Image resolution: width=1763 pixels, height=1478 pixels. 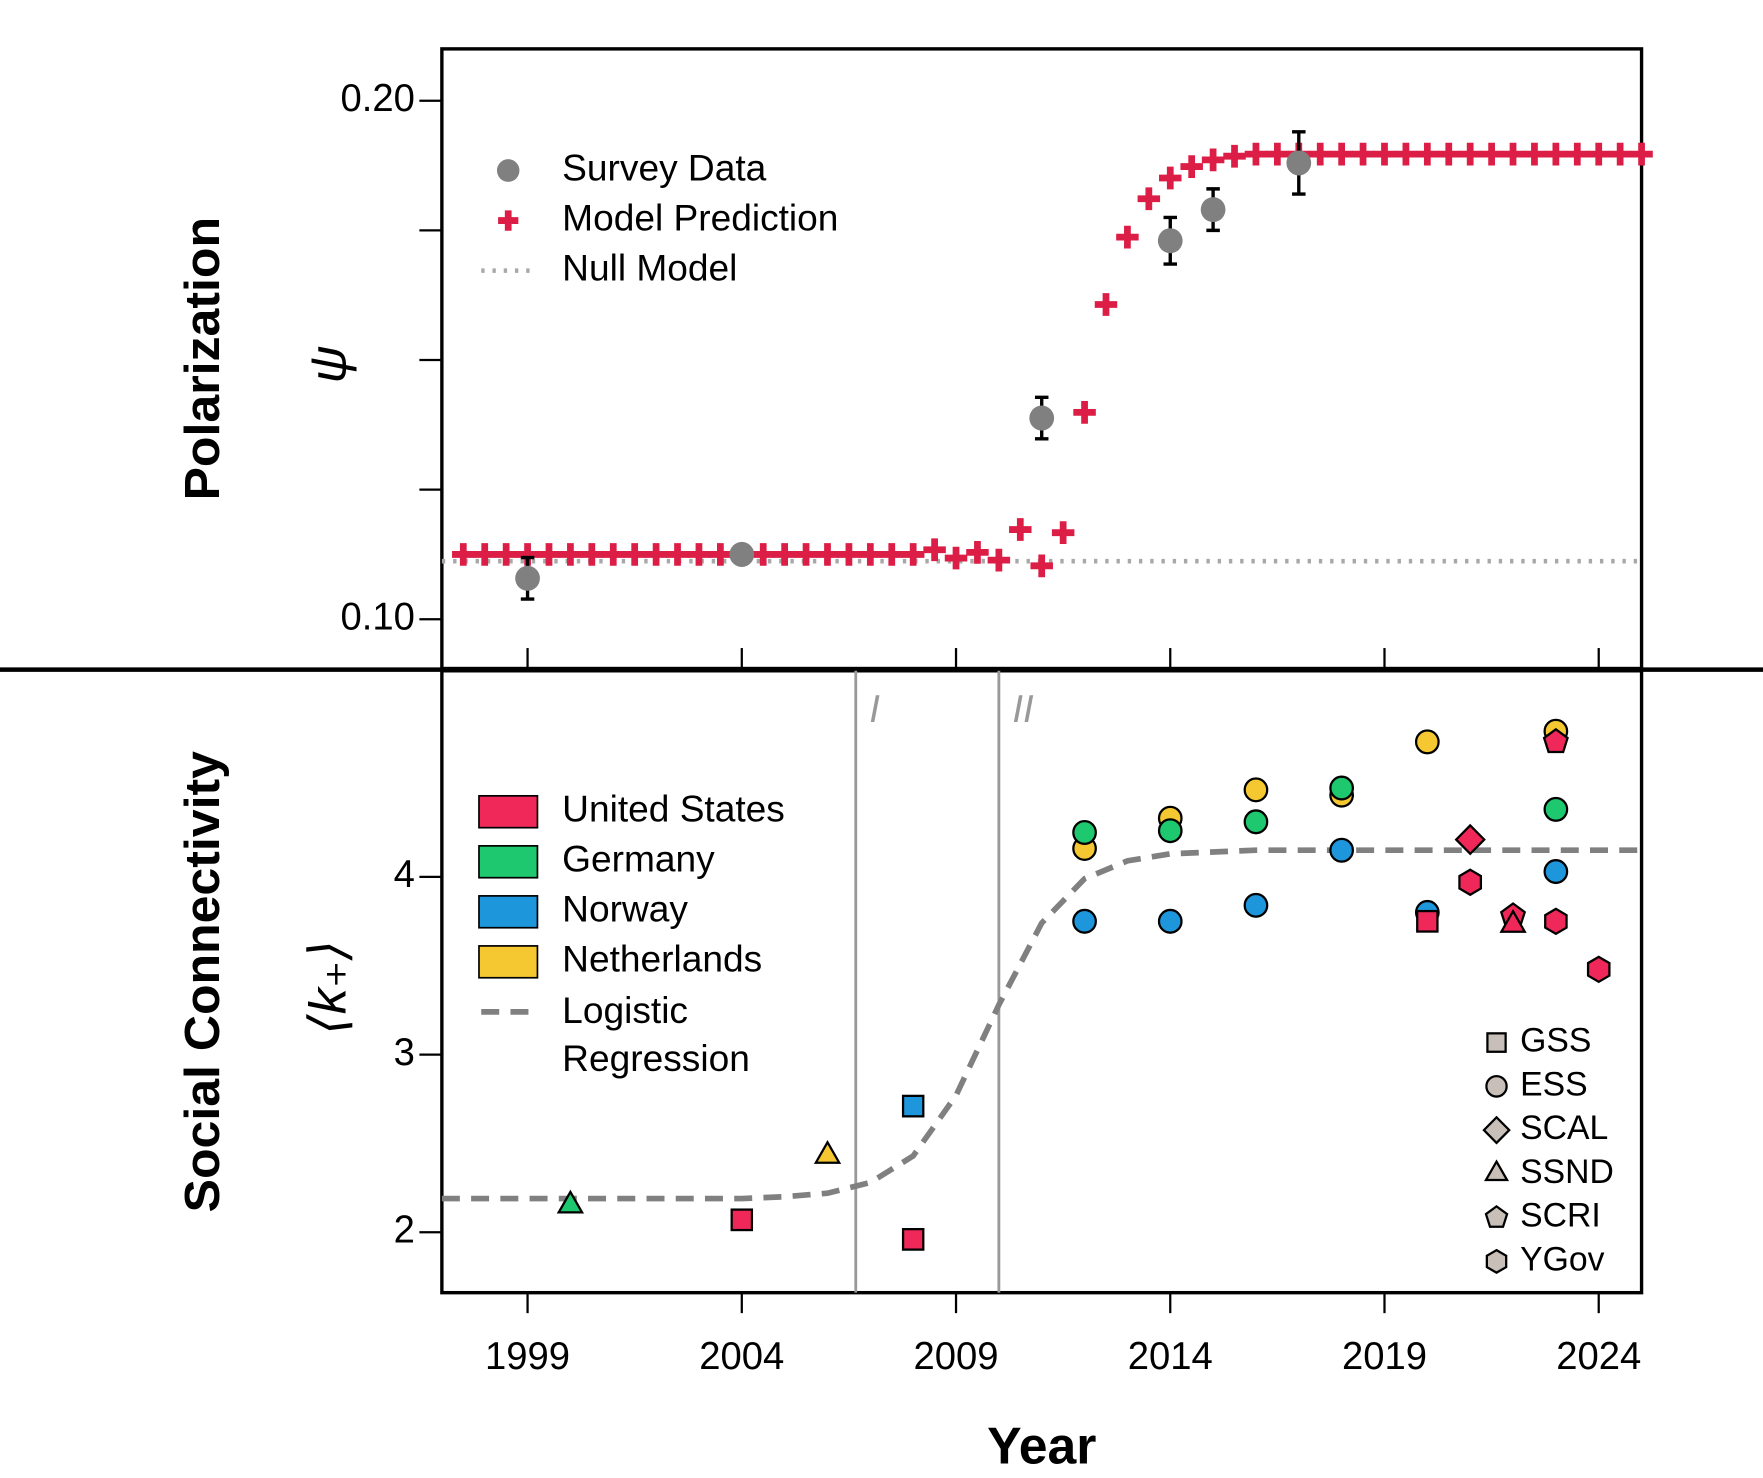 What do you see at coordinates (649, 267) in the screenshot?
I see `legend-label: Null Model` at bounding box center [649, 267].